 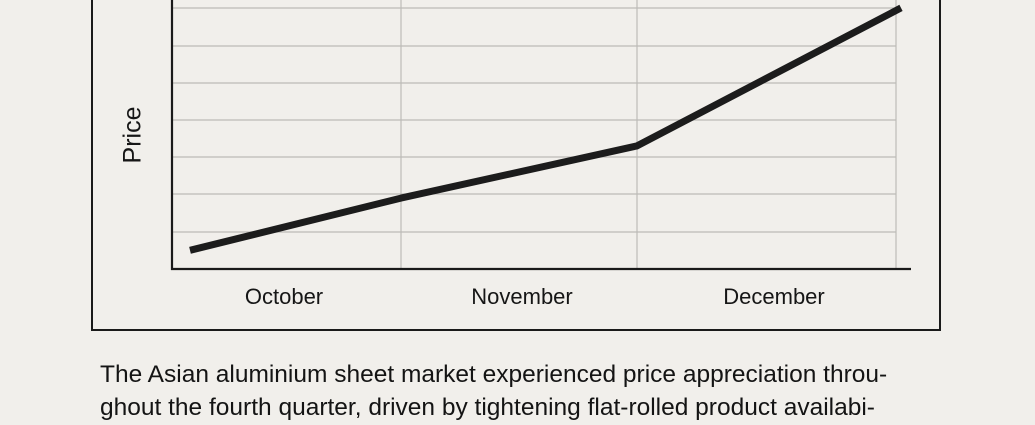 What do you see at coordinates (774, 296) in the screenshot?
I see `x-tick-december: December` at bounding box center [774, 296].